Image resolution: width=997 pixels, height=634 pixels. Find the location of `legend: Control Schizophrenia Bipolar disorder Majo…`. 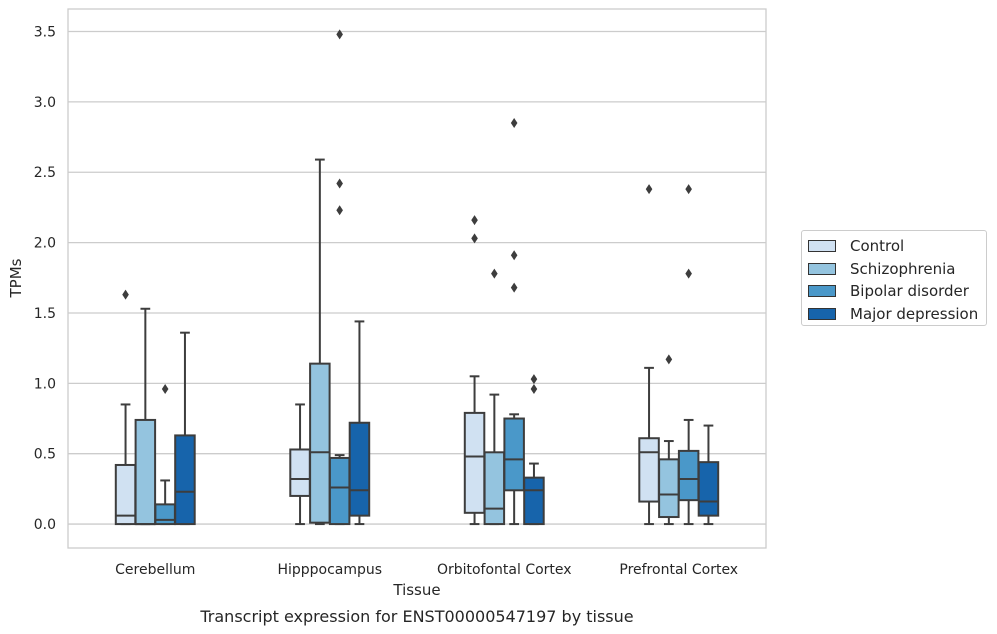

legend: Control Schizophrenia Bipolar disorder Majo… is located at coordinates (894, 278).